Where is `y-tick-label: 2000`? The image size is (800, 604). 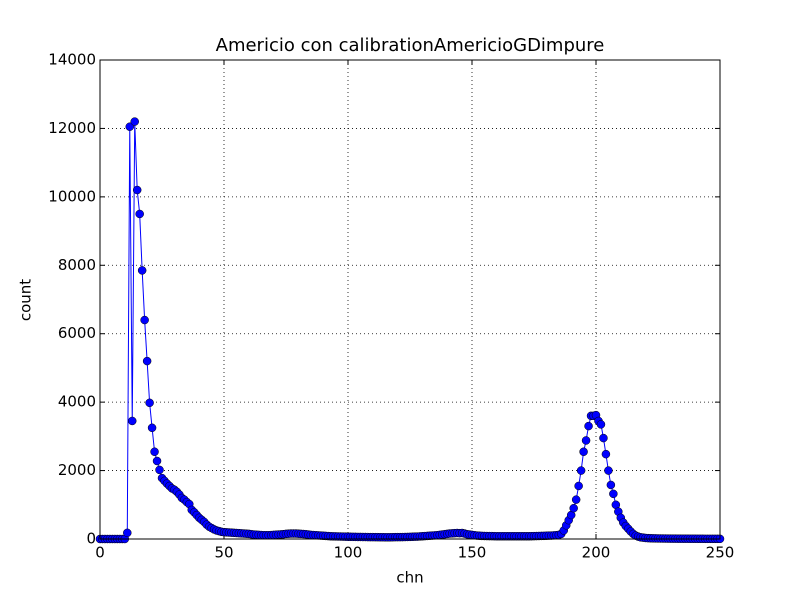 y-tick-label: 2000 is located at coordinates (77, 470).